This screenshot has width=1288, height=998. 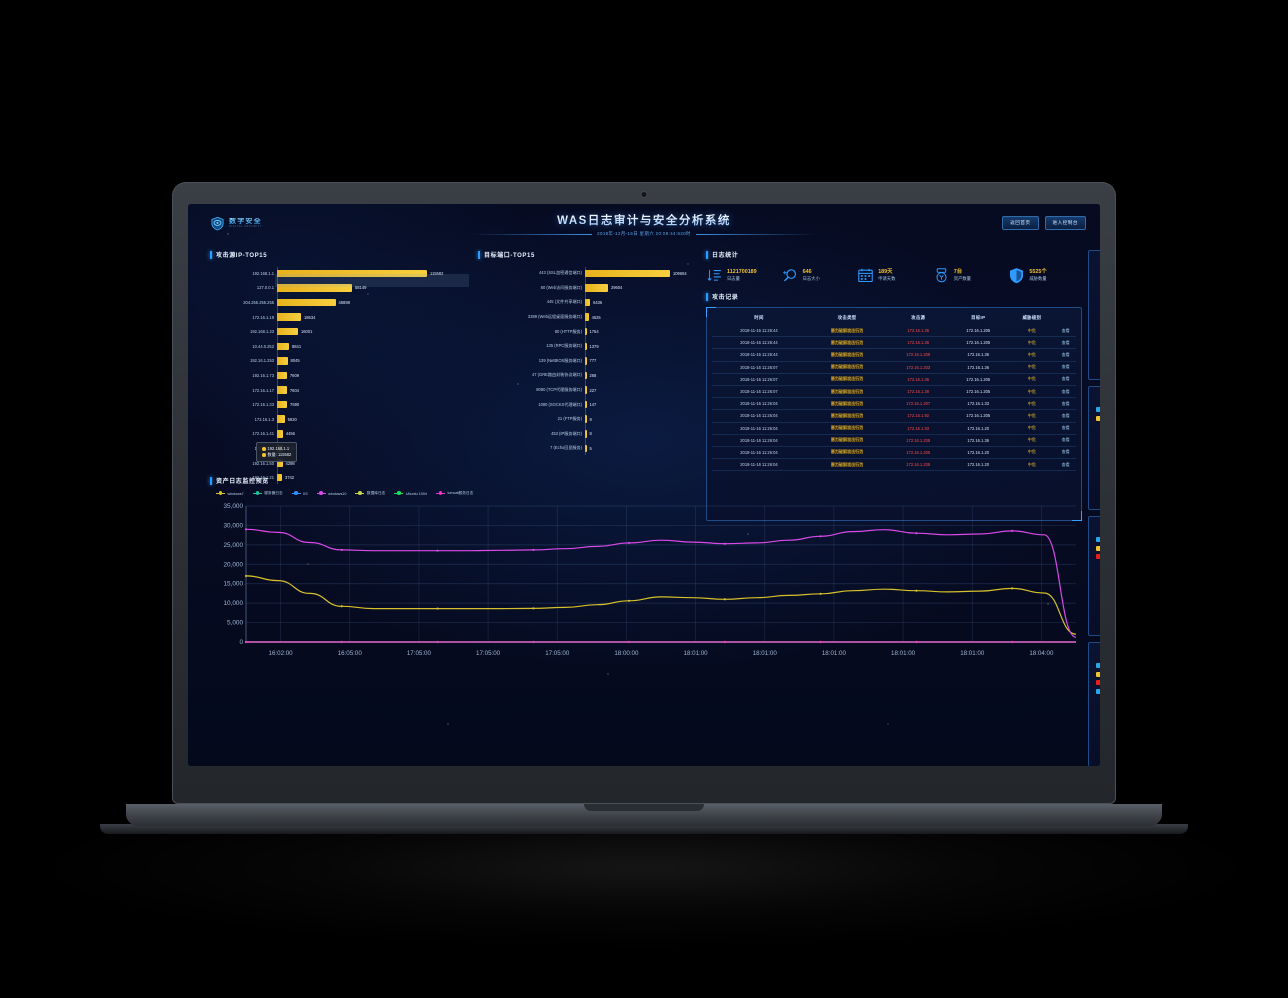 I want to click on line-legend-item: IIS, so click(x=299, y=493).